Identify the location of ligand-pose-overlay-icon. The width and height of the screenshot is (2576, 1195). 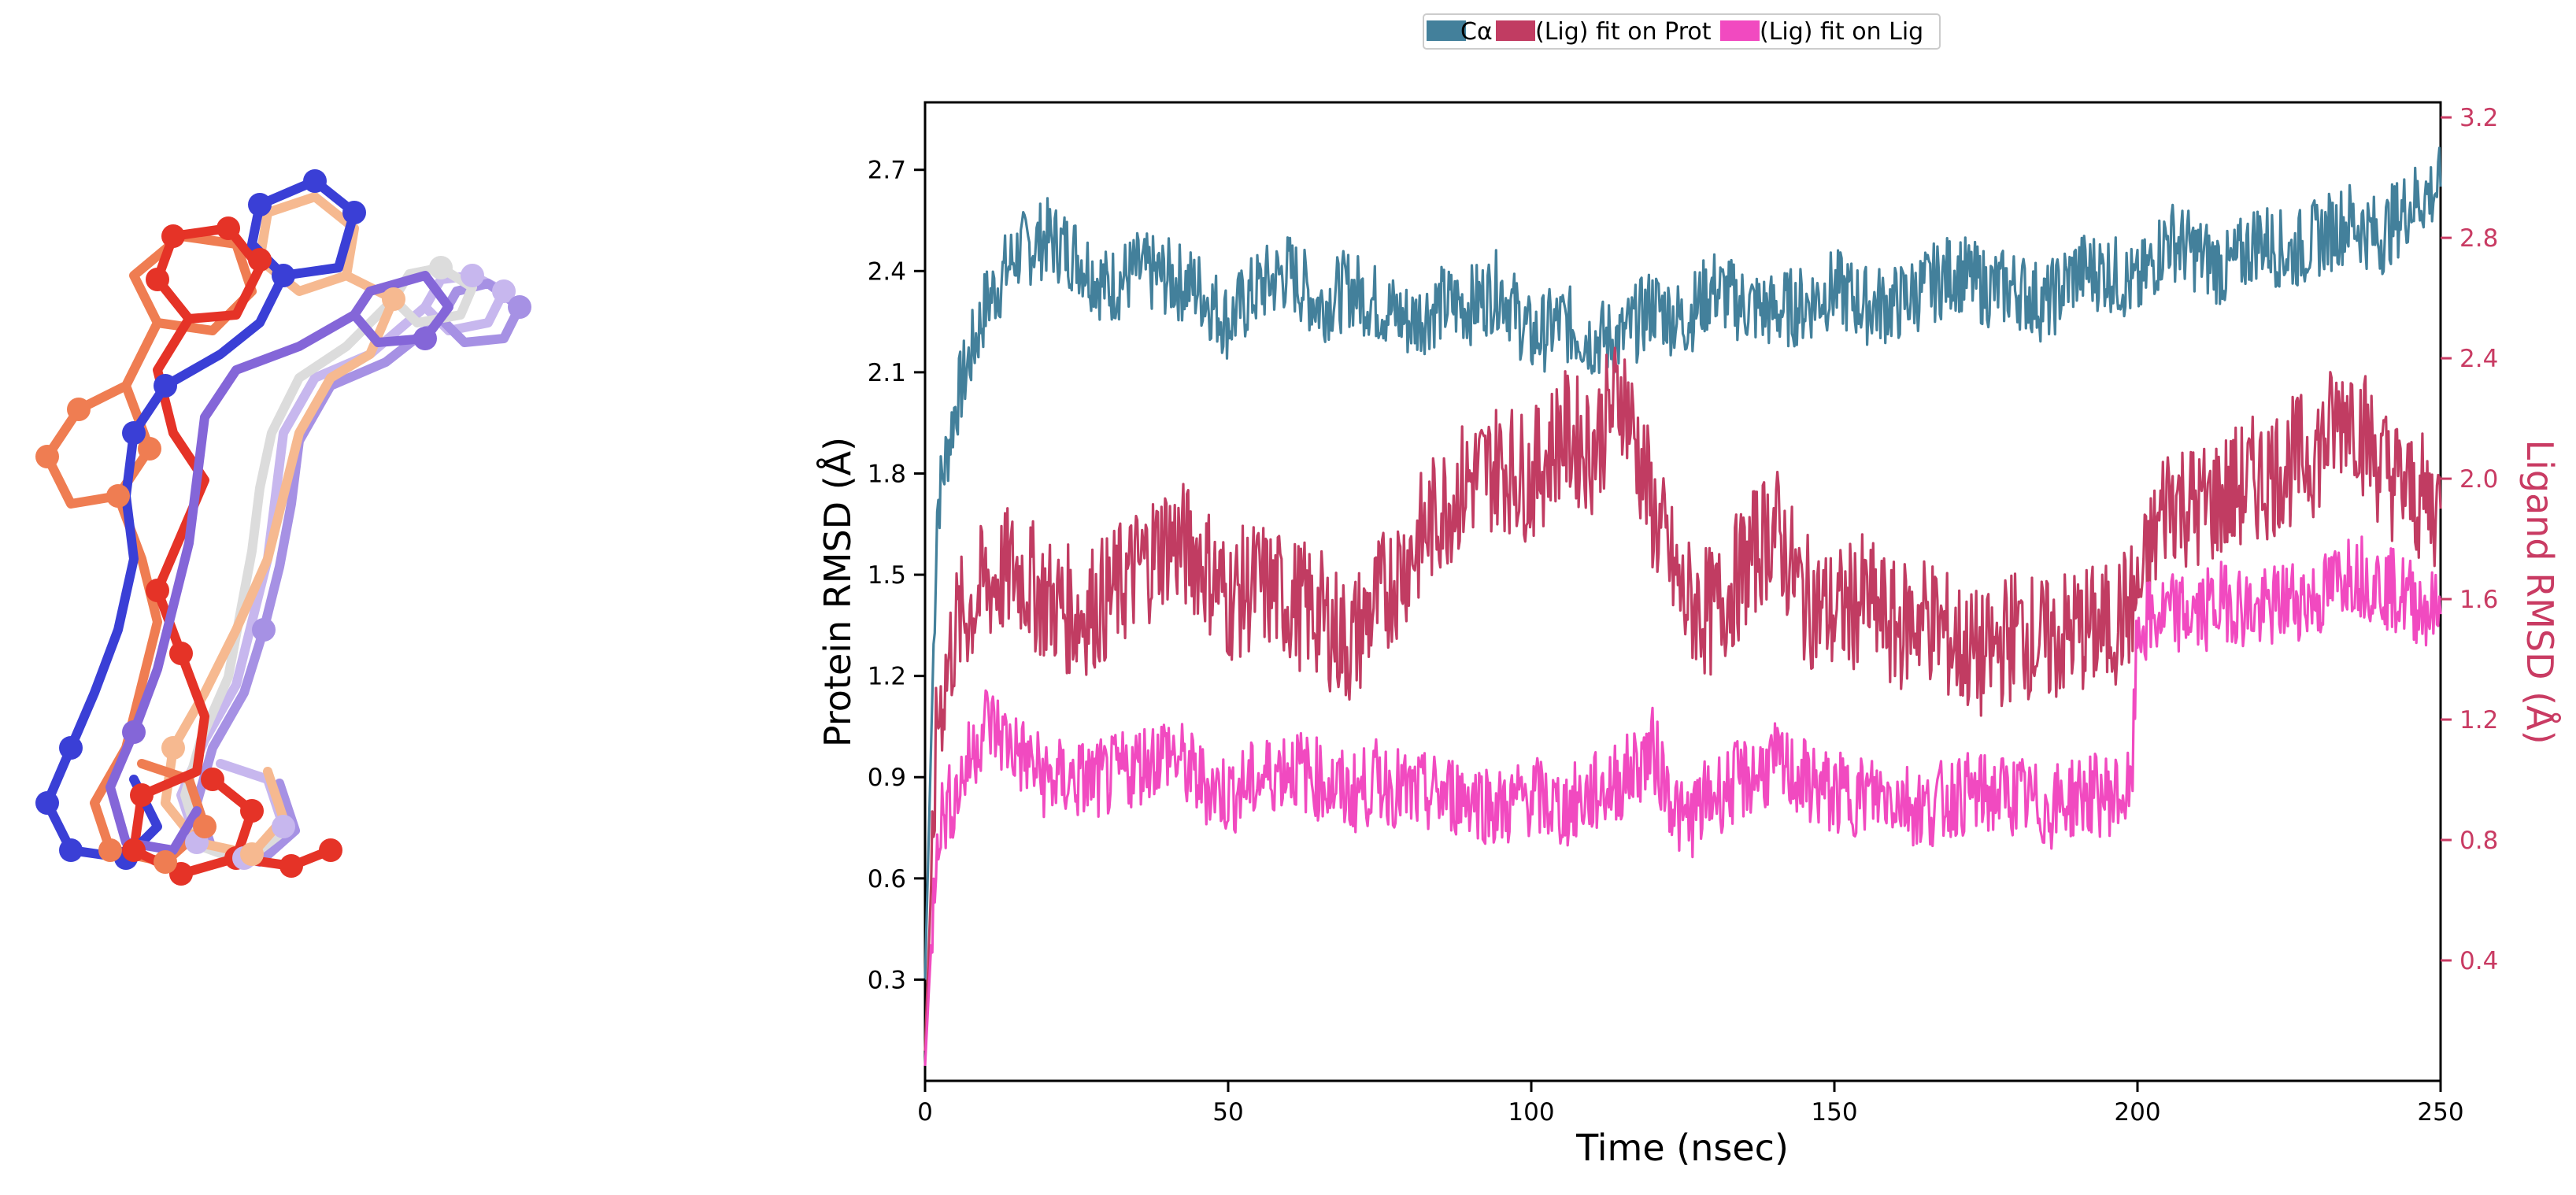
(283, 527).